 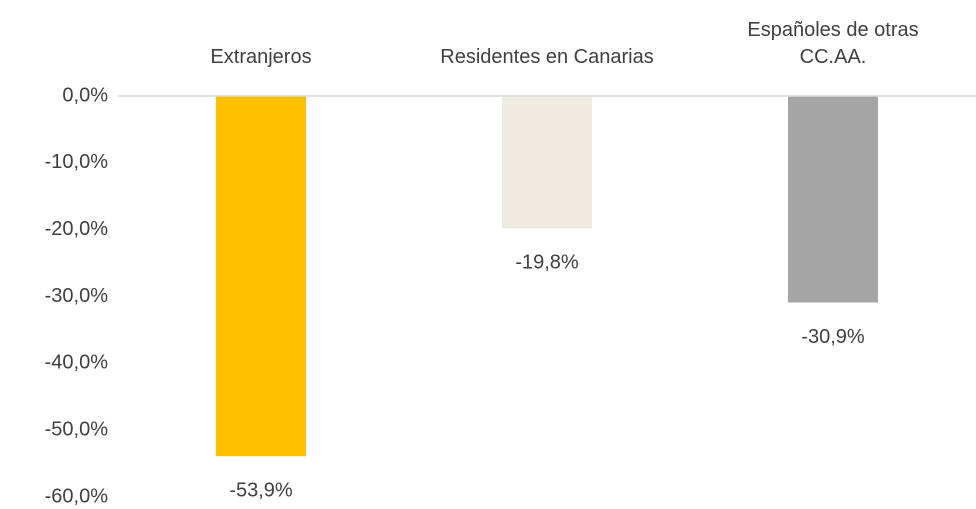 I want to click on data-label: -30,9%, so click(x=833, y=337).